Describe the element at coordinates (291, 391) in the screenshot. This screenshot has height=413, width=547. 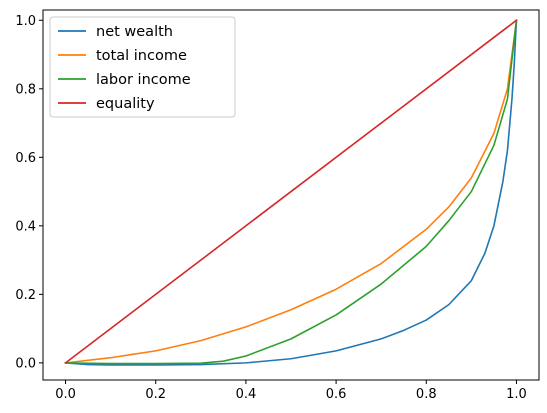
I see `x-axis-ticks: 0.0 0.2 0.4 0.6 0.8 1.0` at that location.